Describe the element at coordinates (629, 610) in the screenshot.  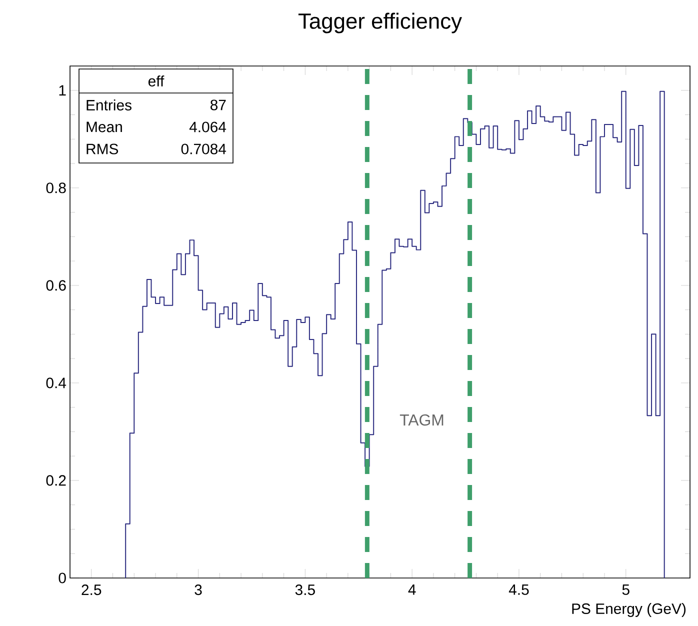
I see `x-axis-title: PS Energy (GeV)` at that location.